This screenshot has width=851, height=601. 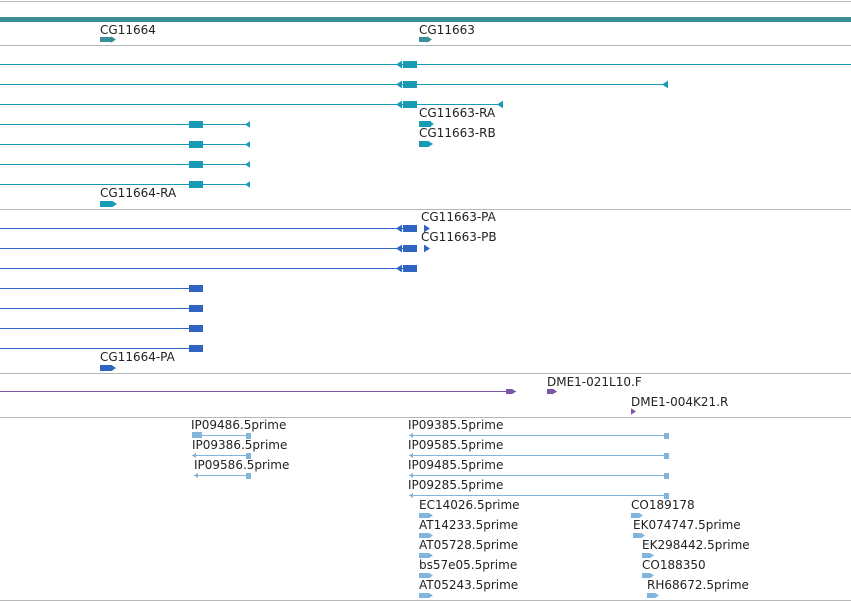 What do you see at coordinates (138, 193) in the screenshot?
I see `transcript-label-cg11664-ra: CG11664-RA` at bounding box center [138, 193].